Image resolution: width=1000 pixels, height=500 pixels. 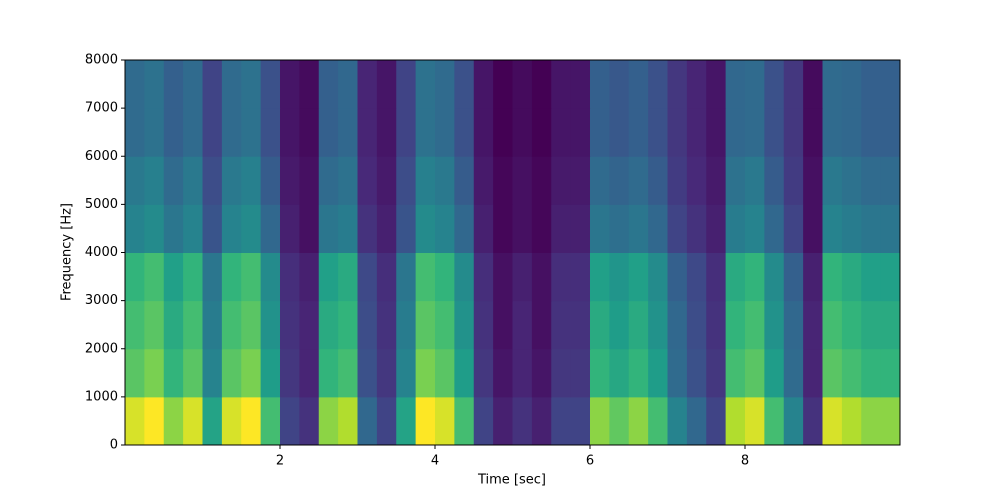 What do you see at coordinates (101, 300) in the screenshot?
I see `y-tick-label: 3000` at bounding box center [101, 300].